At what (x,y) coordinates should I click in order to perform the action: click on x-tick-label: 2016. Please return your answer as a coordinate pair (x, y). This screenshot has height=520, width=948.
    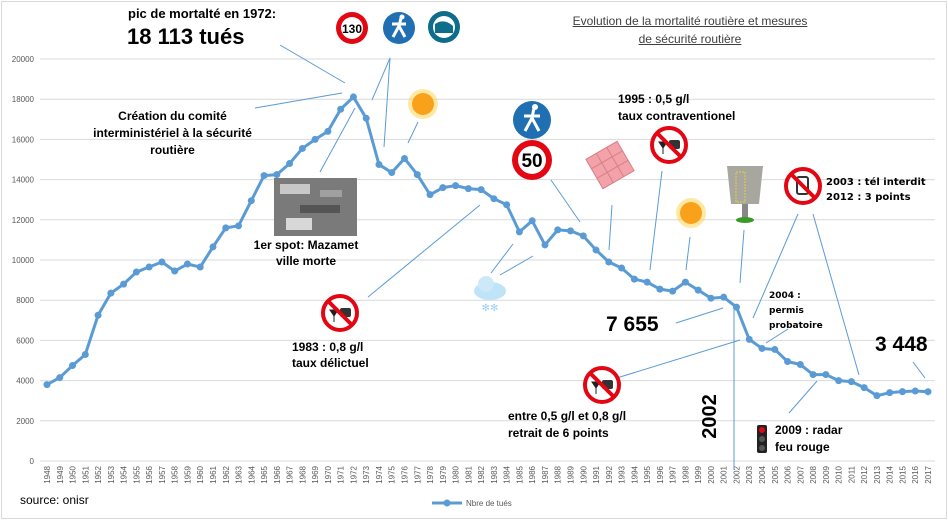
    Looking at the image, I should click on (915, 474).